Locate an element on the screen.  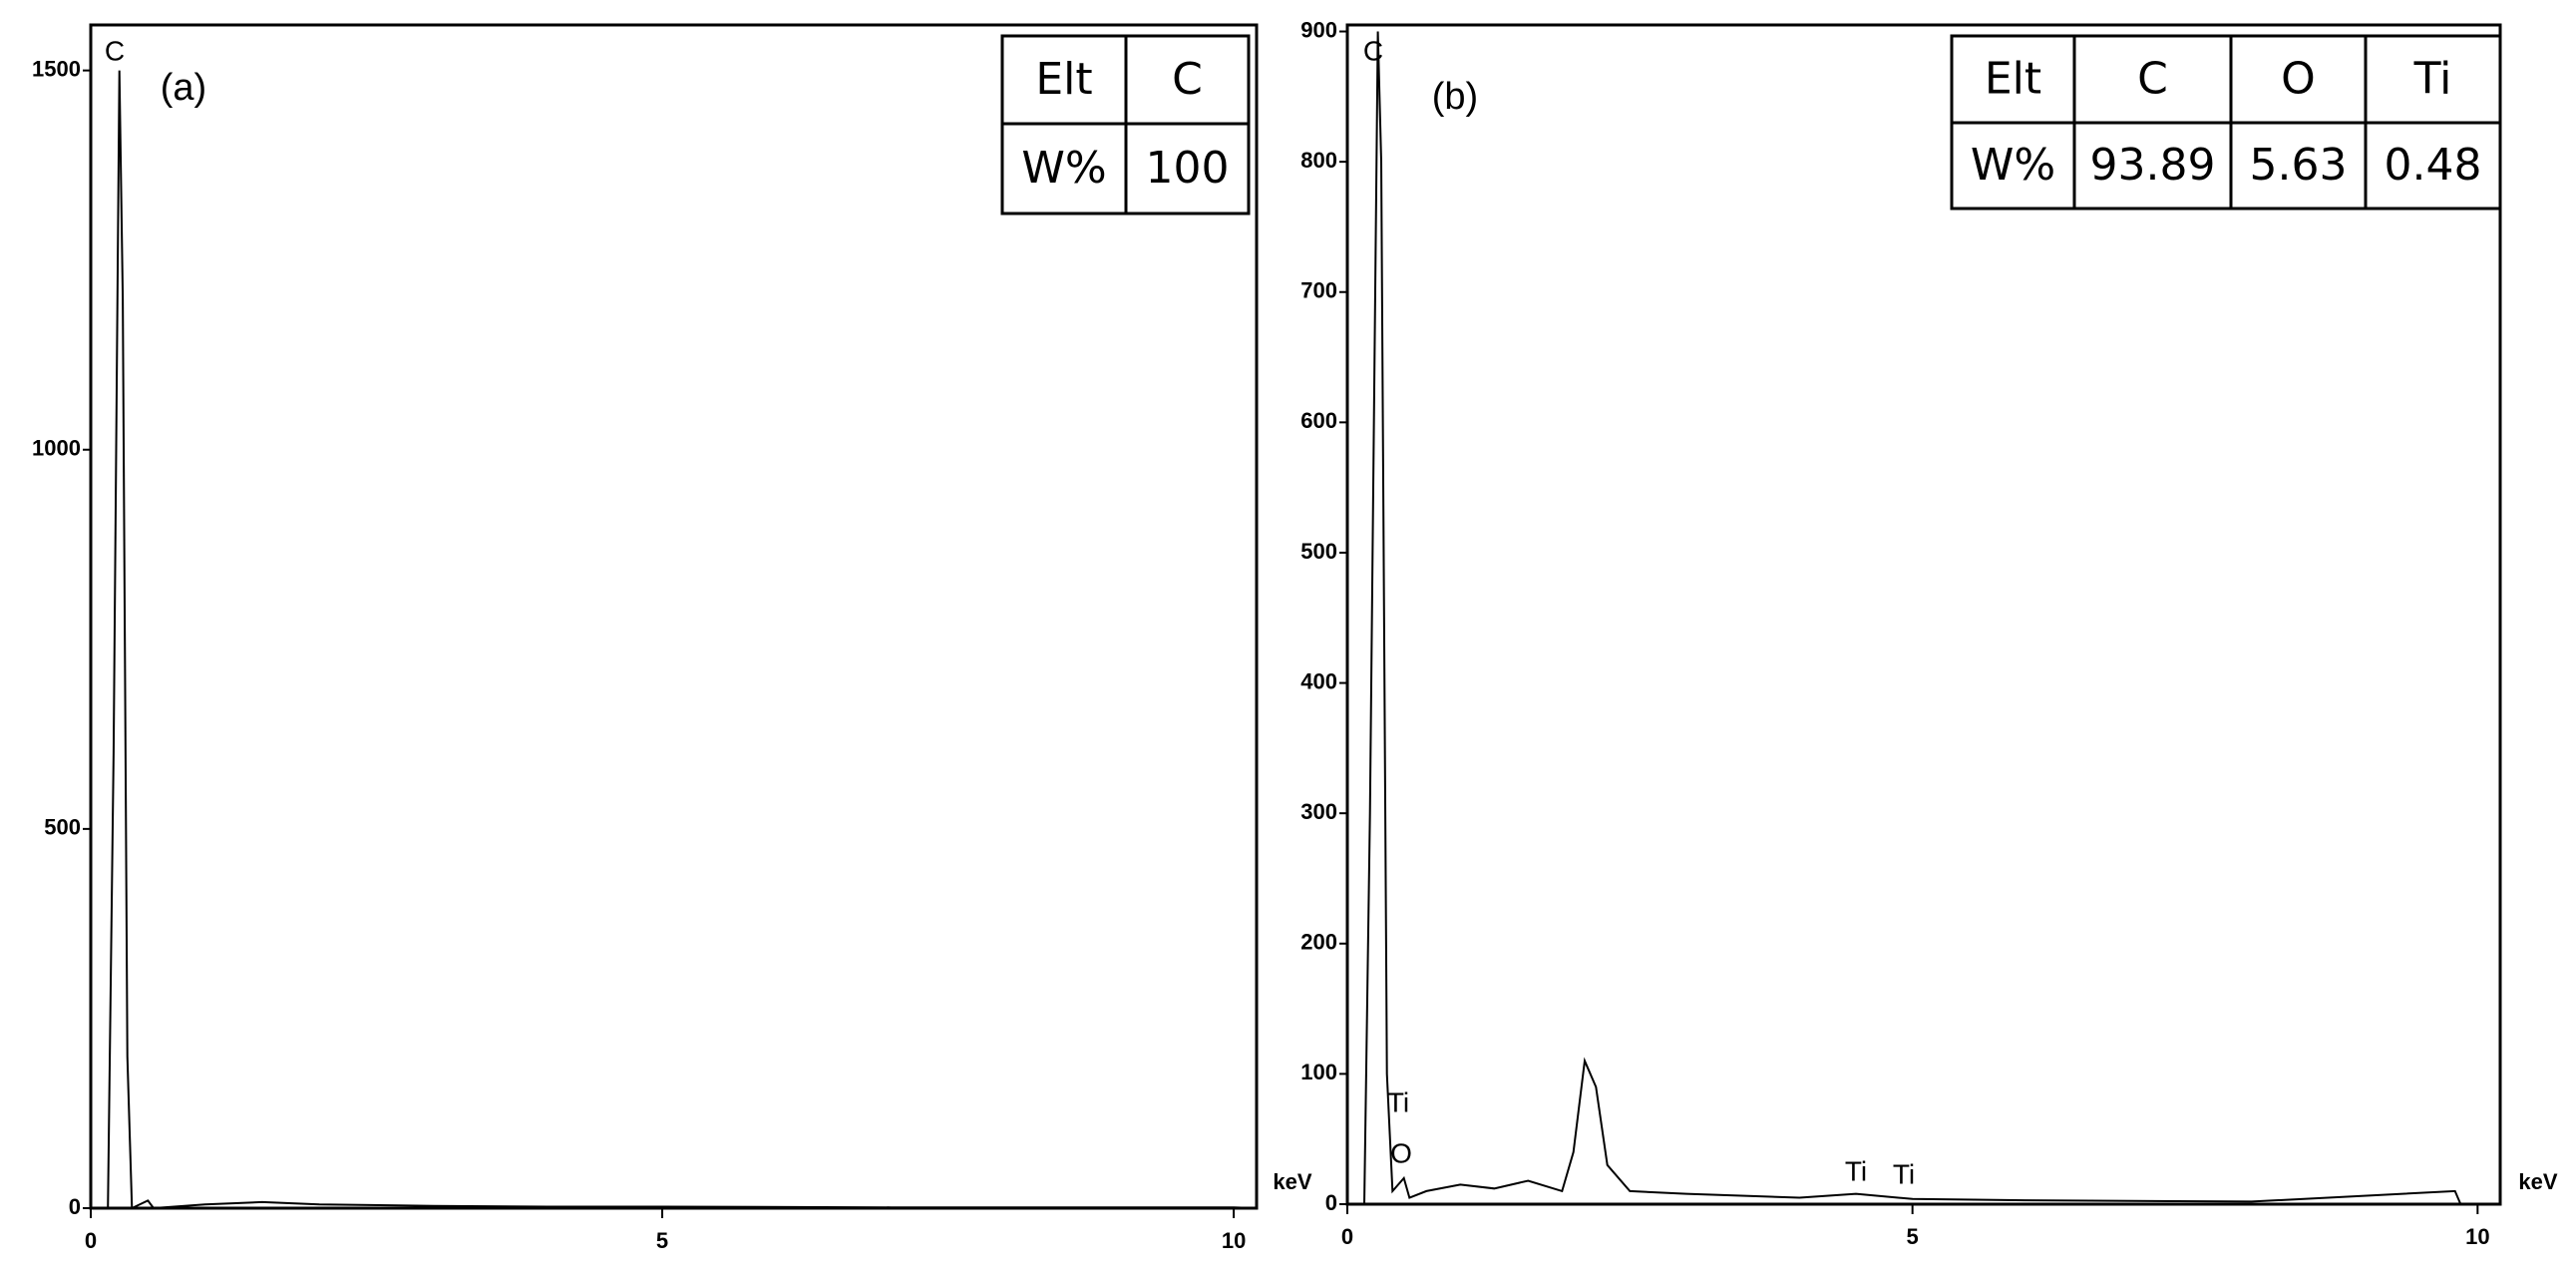
y-tick-label: 600 is located at coordinates (1318, 420).